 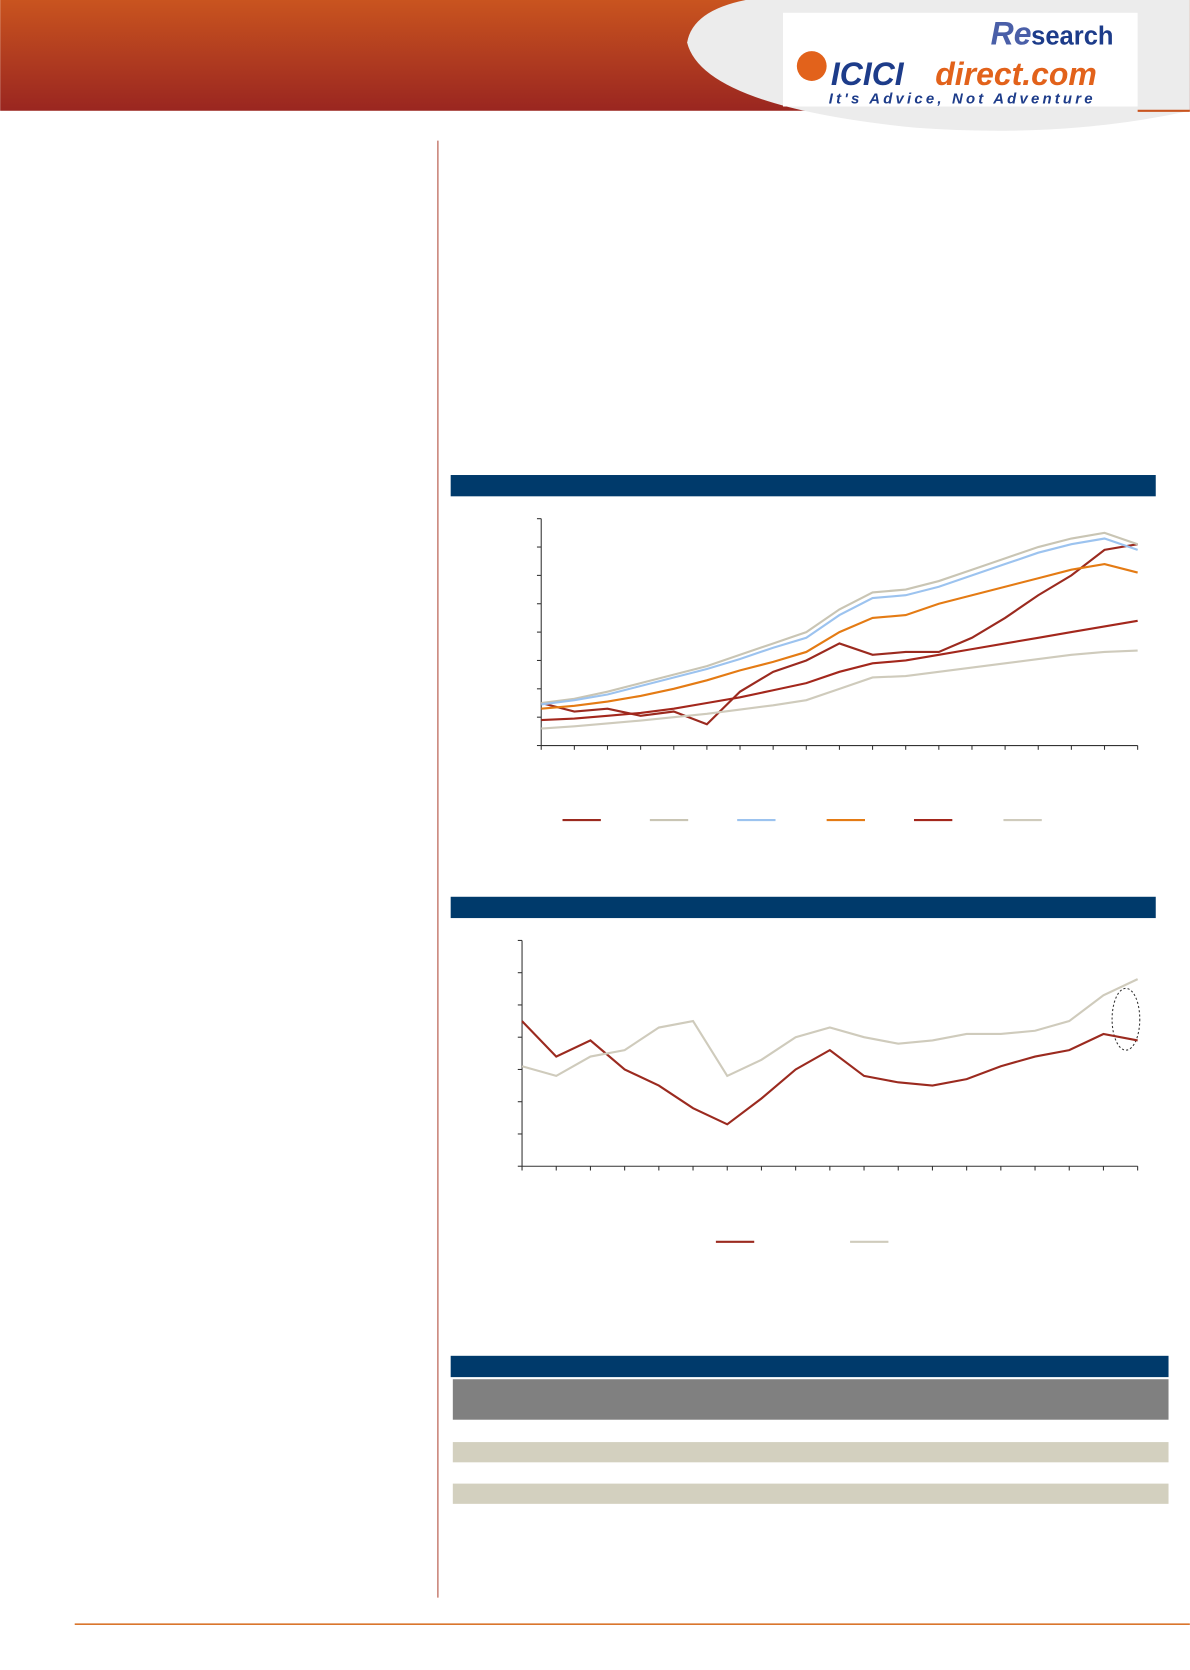 I want to click on logo-icon, so click(x=811, y=66).